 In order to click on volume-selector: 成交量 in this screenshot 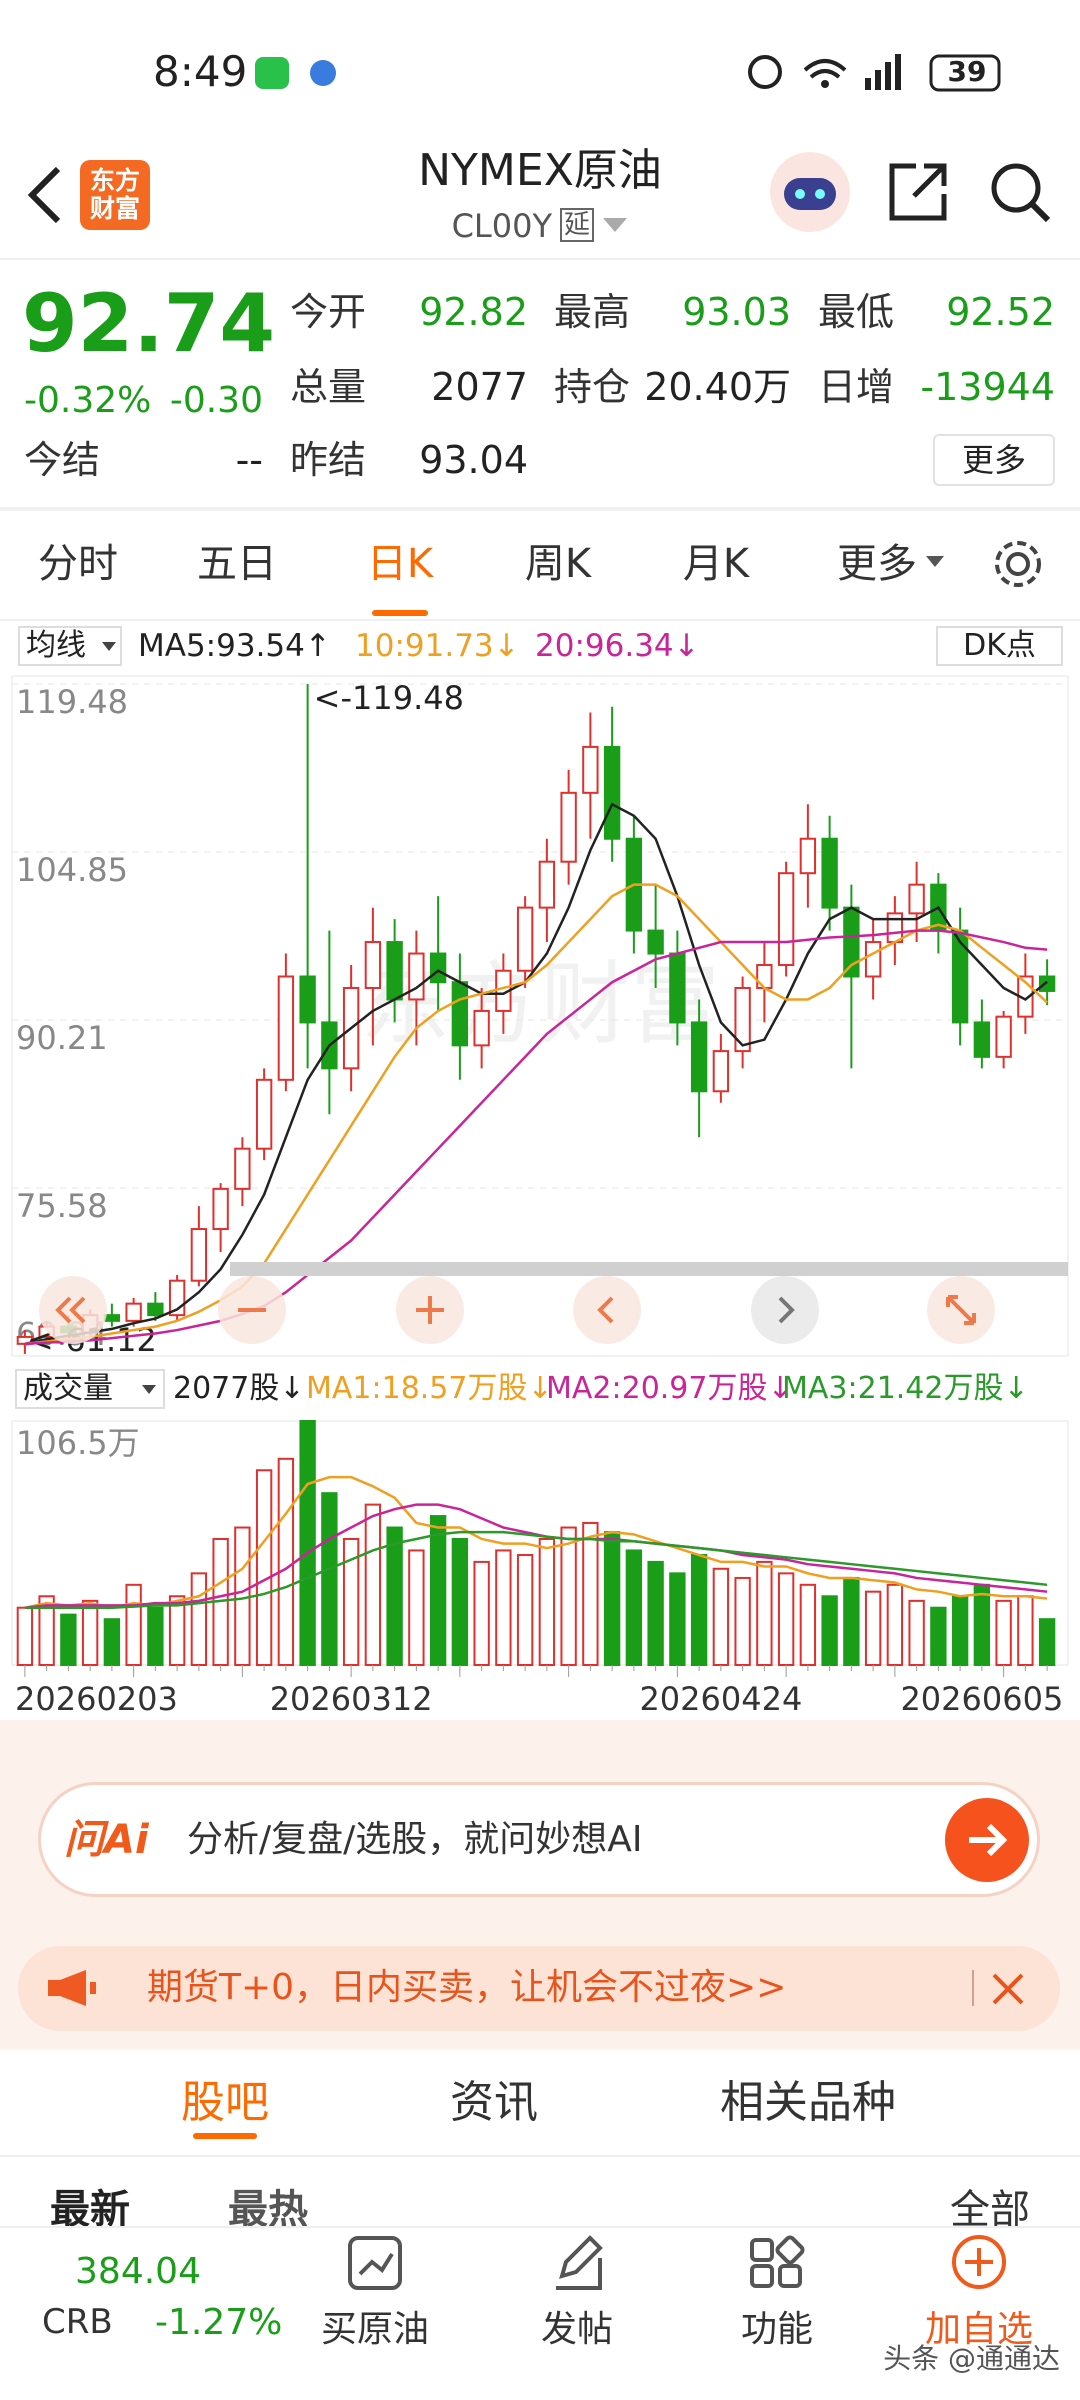, I will do `click(90, 1389)`.